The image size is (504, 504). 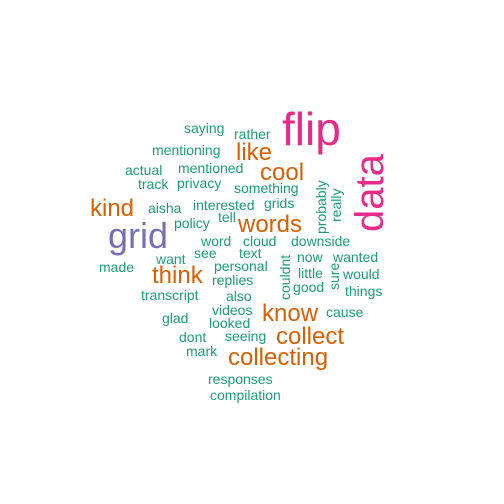 What do you see at coordinates (241, 266) in the screenshot?
I see `word-personal: personal` at bounding box center [241, 266].